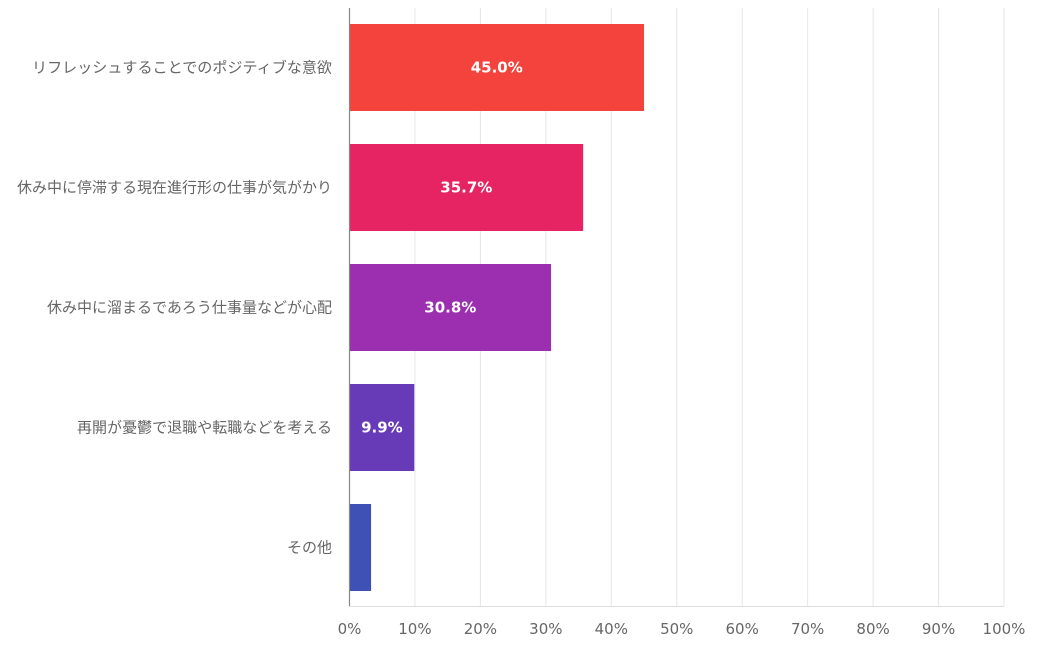 The image size is (1052, 651). I want to click on category-label: 休み中に溜まるであろう仕事量などが心配, so click(189, 308).